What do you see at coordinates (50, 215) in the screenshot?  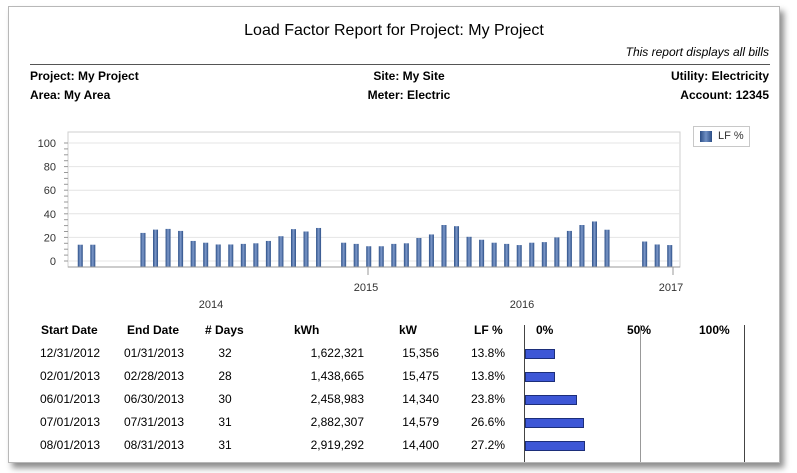 I see `y-tick-label: 40` at bounding box center [50, 215].